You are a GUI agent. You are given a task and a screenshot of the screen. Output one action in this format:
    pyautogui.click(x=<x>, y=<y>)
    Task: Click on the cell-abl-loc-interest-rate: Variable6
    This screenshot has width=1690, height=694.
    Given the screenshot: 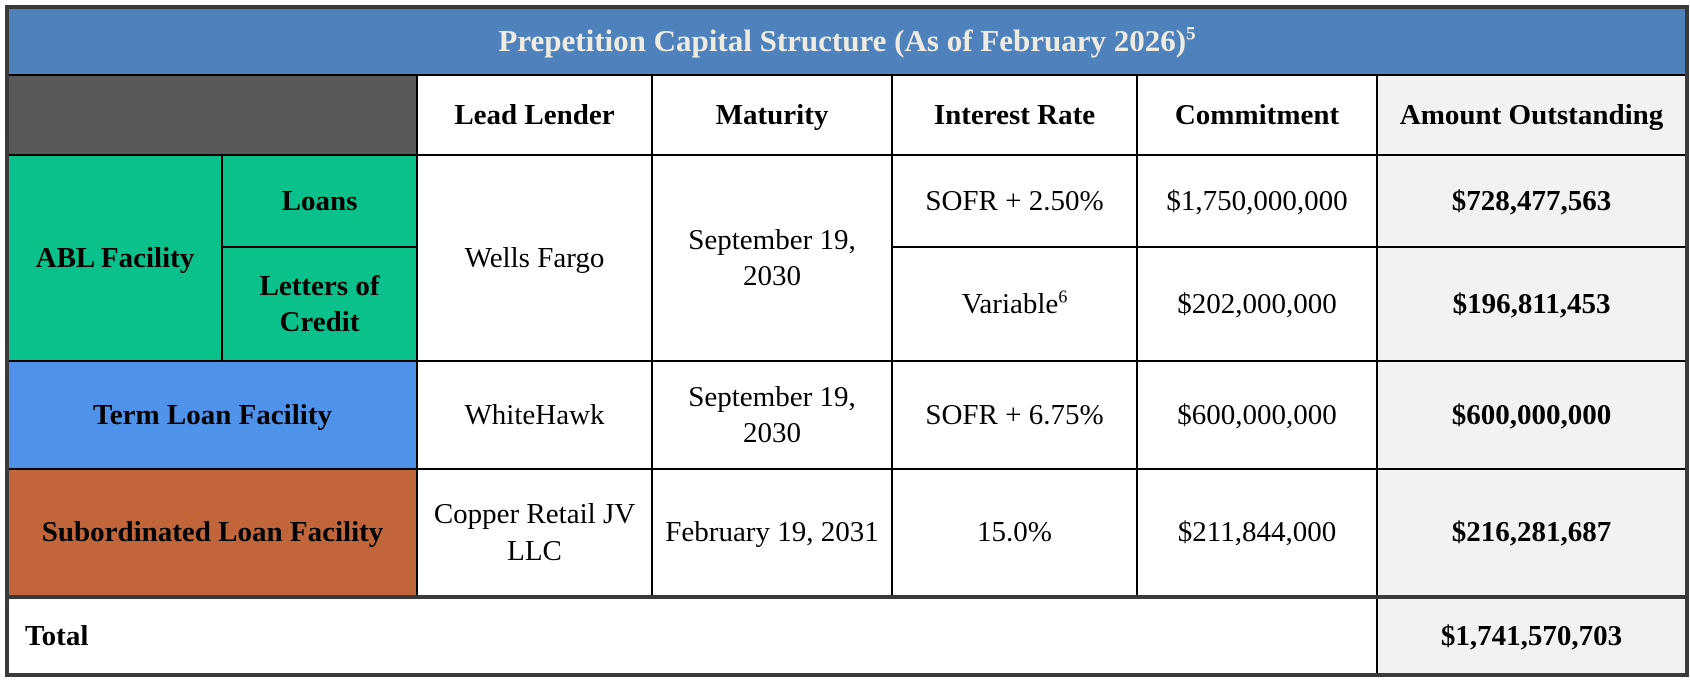 What is the action you would take?
    pyautogui.click(x=1014, y=304)
    